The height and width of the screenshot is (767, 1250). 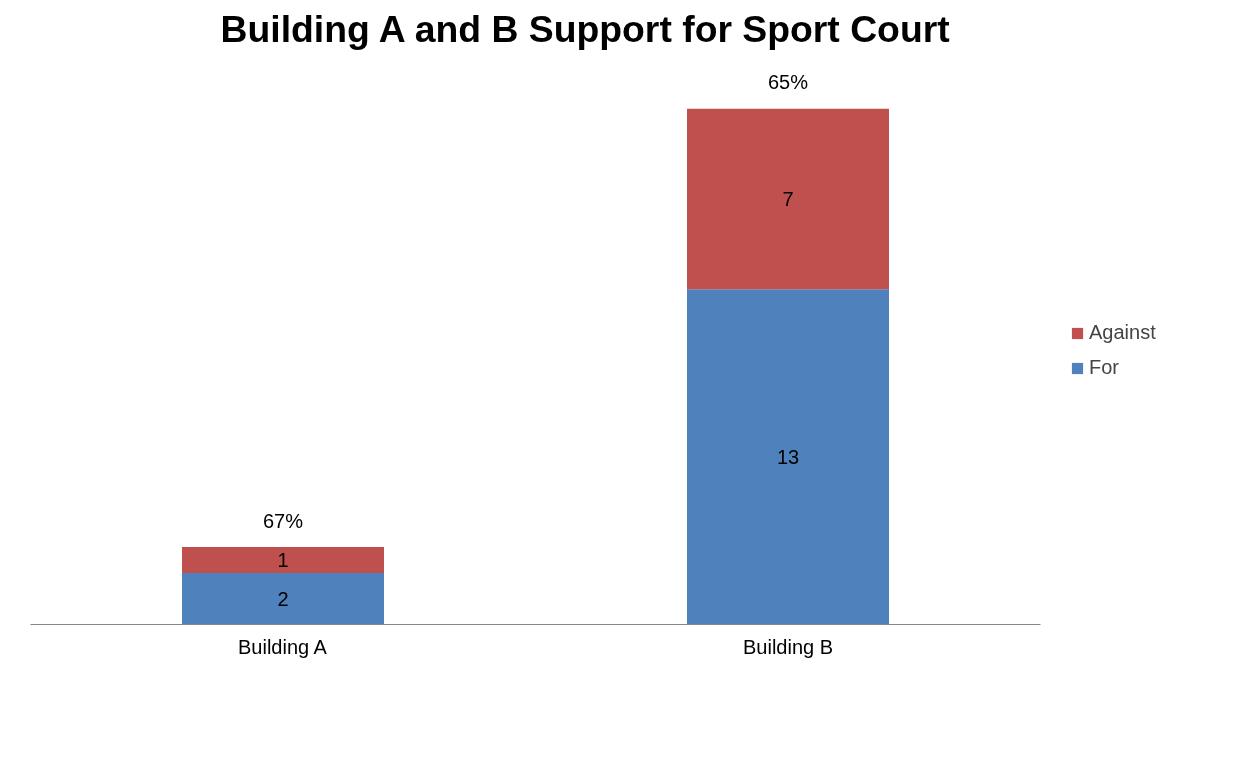 I want to click on legend-label: For, so click(x=1104, y=367).